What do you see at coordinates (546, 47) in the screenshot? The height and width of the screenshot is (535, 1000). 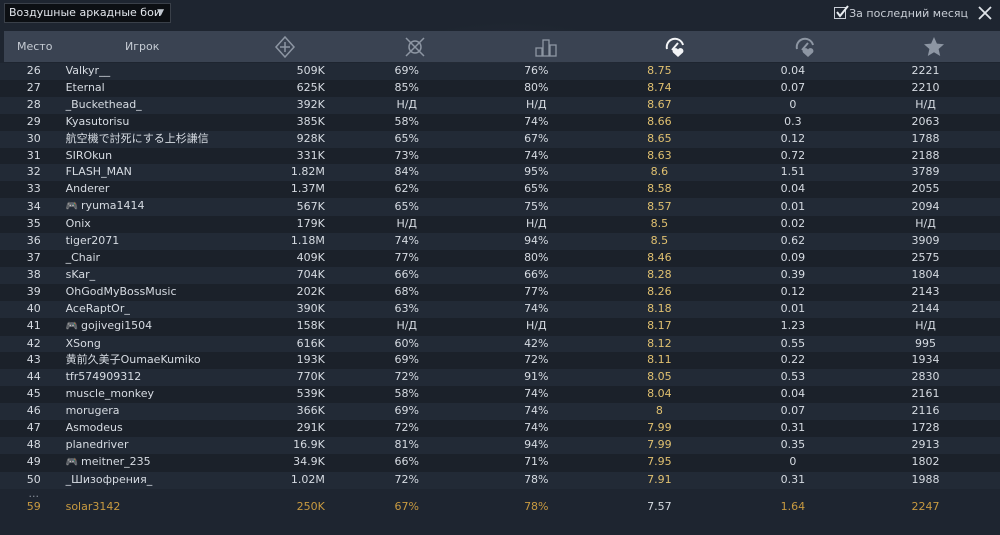 I see `win-rate-icon` at bounding box center [546, 47].